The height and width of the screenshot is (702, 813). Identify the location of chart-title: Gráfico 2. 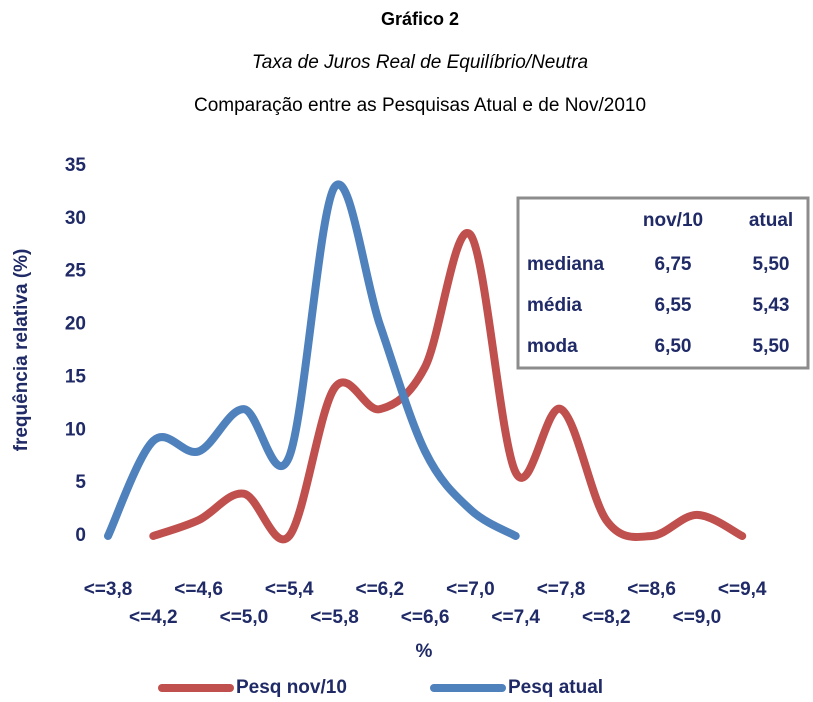
(420, 19).